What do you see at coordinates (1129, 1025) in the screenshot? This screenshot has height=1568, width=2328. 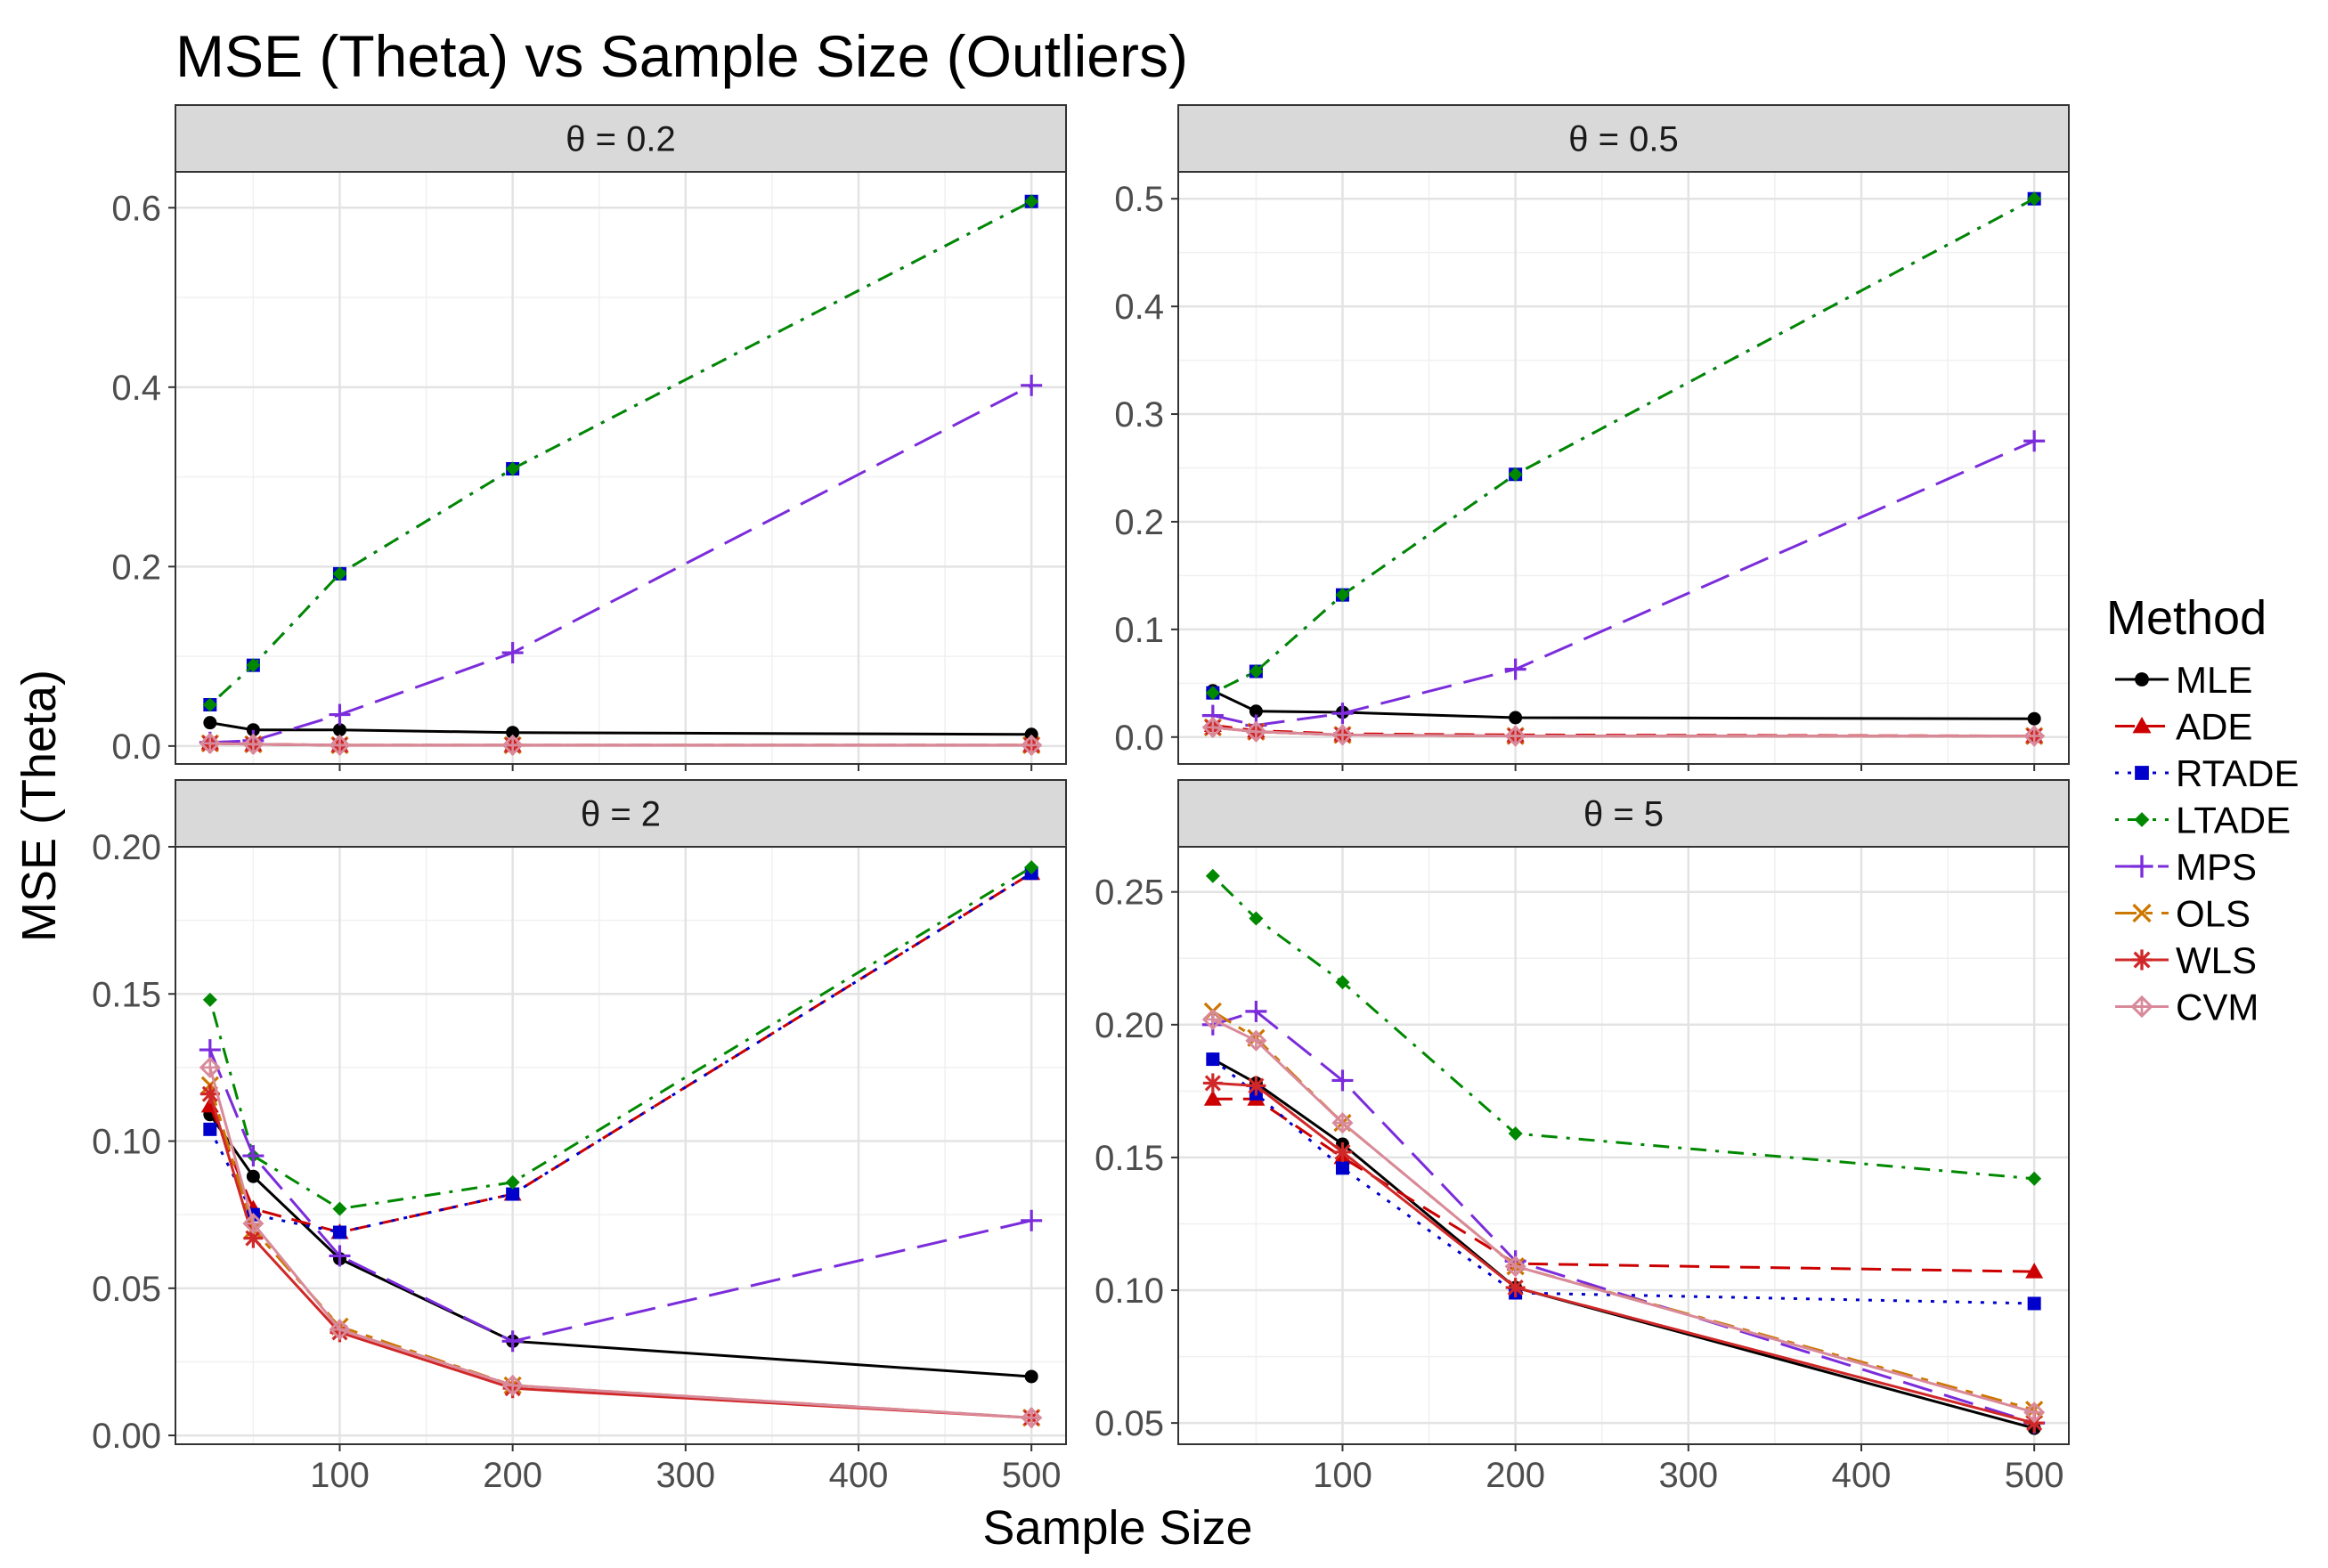 I see `y-tick-label: 0.20` at bounding box center [1129, 1025].